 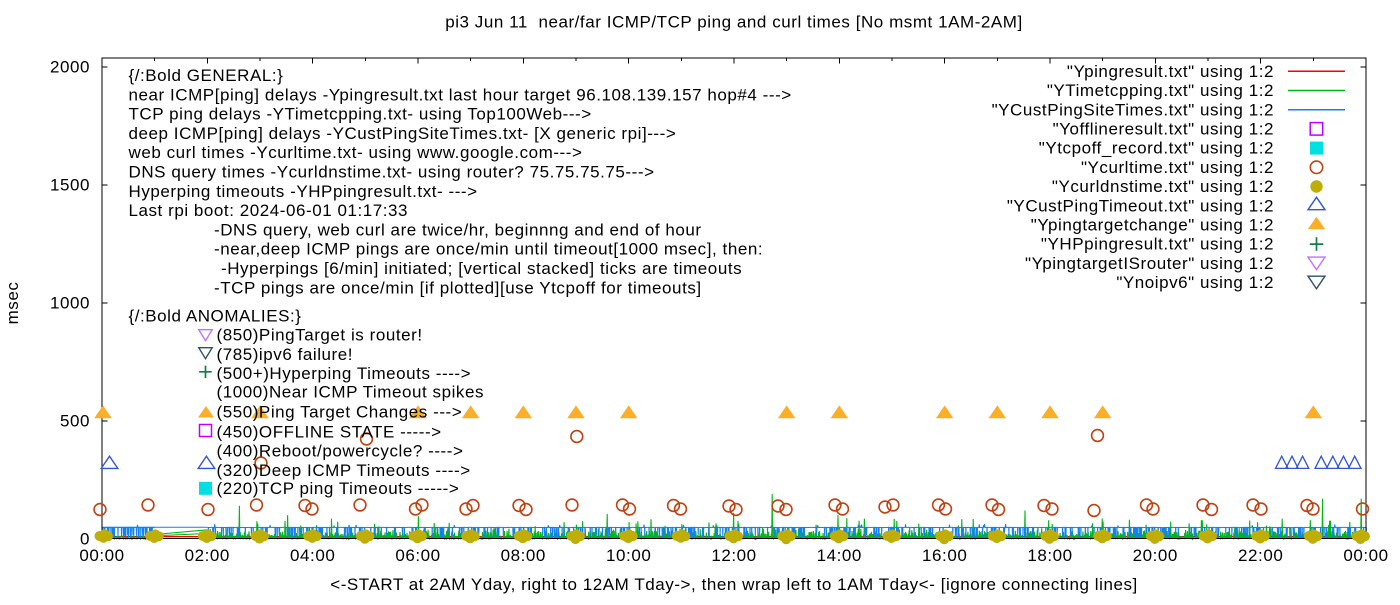 What do you see at coordinates (839, 555) in the screenshot?
I see `svg-text: 14:00` at bounding box center [839, 555].